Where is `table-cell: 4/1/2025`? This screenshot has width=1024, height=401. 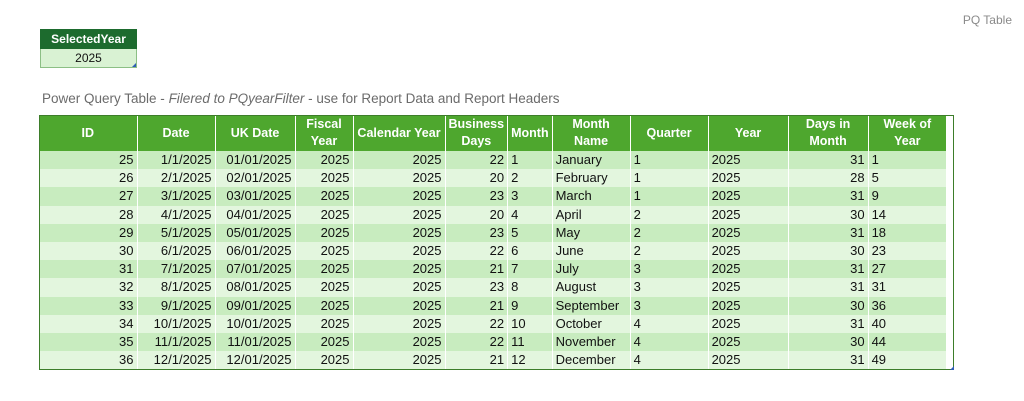 table-cell: 4/1/2025 is located at coordinates (176, 214).